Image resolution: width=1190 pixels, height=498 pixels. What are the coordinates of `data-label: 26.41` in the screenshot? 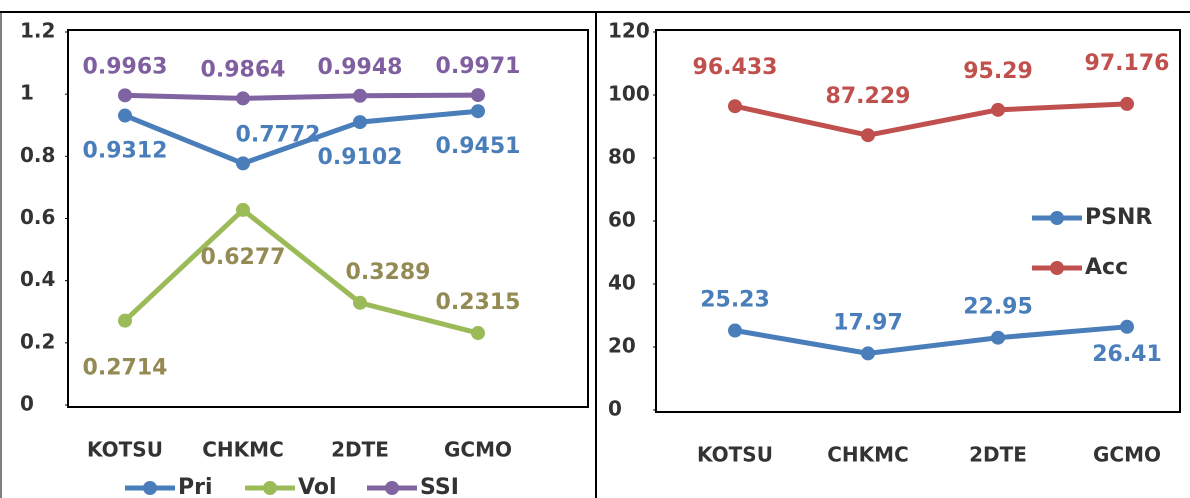 It's located at (1127, 354).